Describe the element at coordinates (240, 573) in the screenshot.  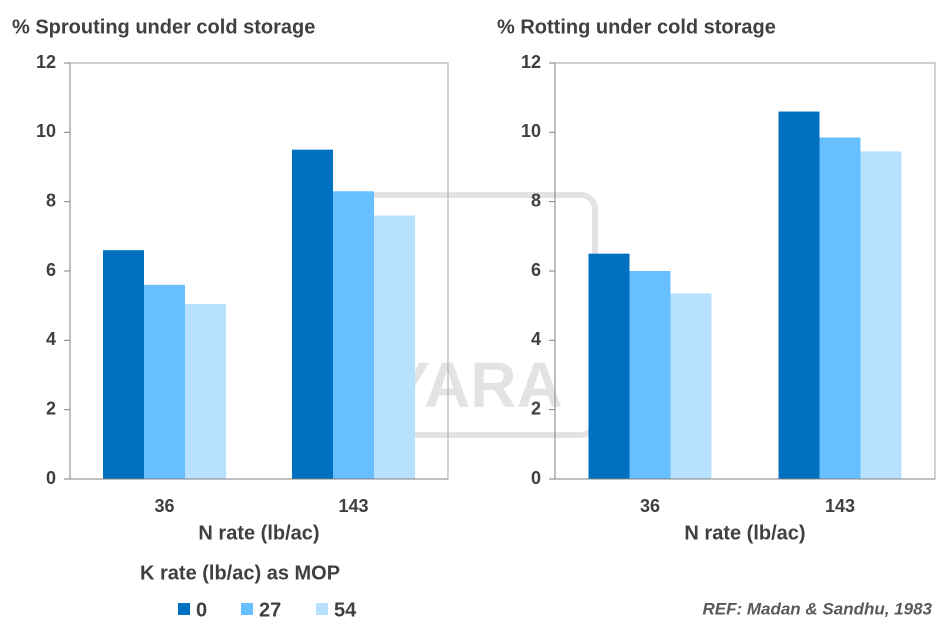
I see `legend-title: K rate (lb/ac) as MOP` at that location.